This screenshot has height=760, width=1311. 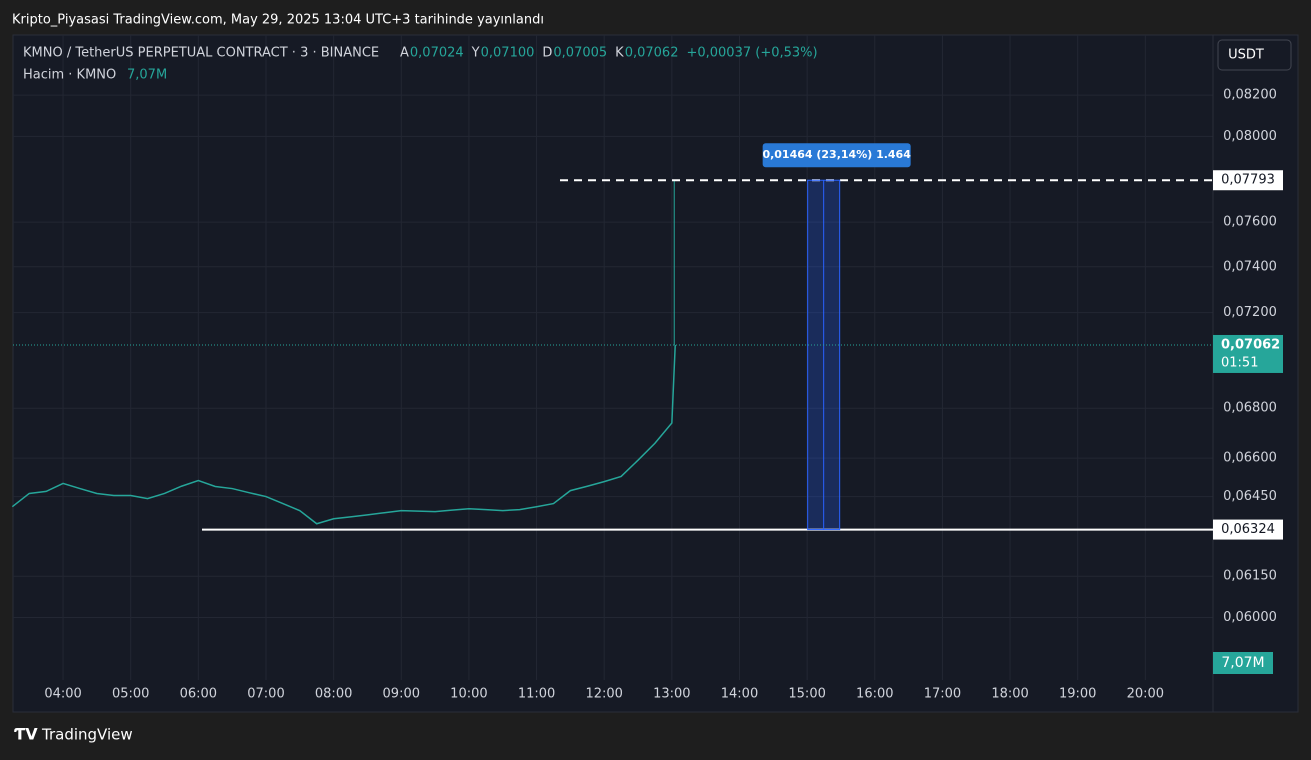 I want to click on volume-badge-label: 7,07M, so click(x=1242, y=663).